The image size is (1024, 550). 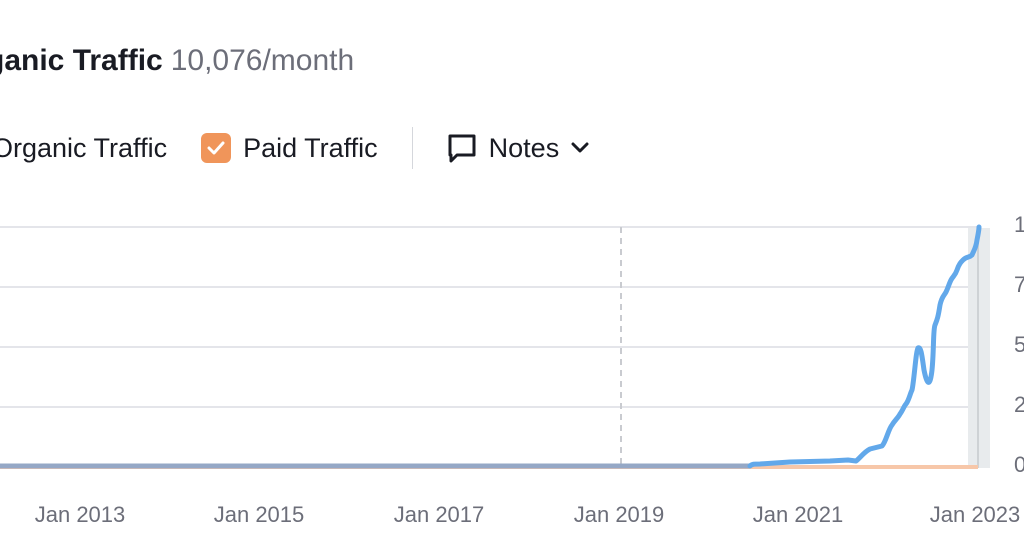 I want to click on comment-icon, so click(x=462, y=148).